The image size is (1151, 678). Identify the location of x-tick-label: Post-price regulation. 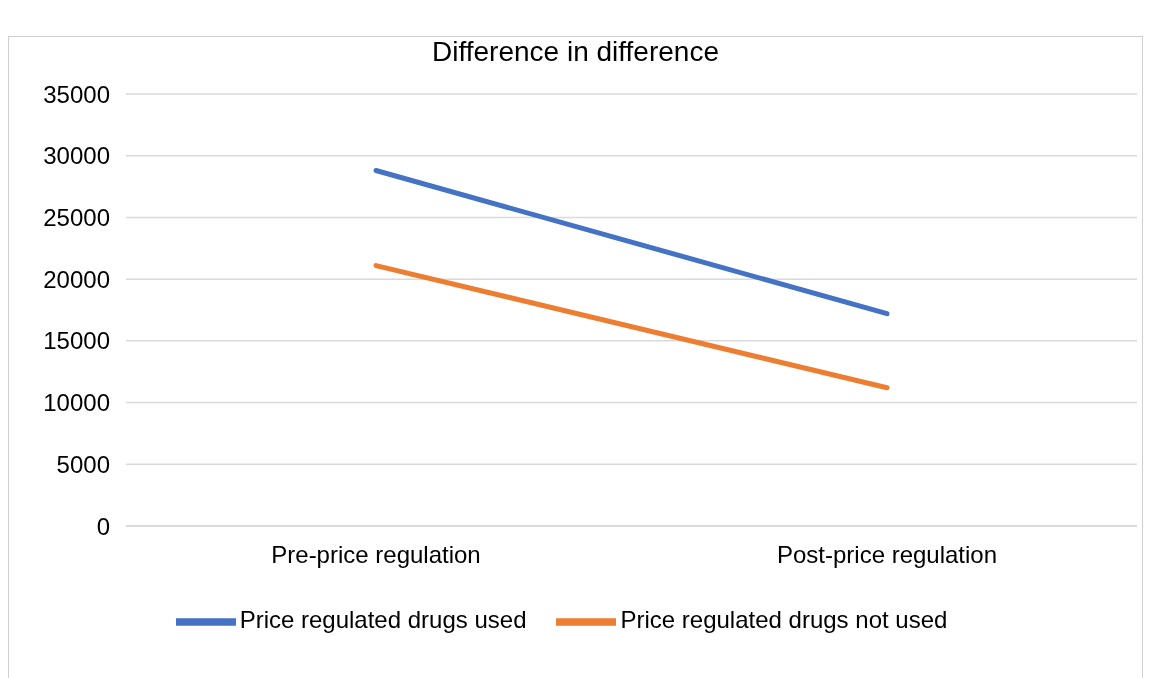
(887, 555).